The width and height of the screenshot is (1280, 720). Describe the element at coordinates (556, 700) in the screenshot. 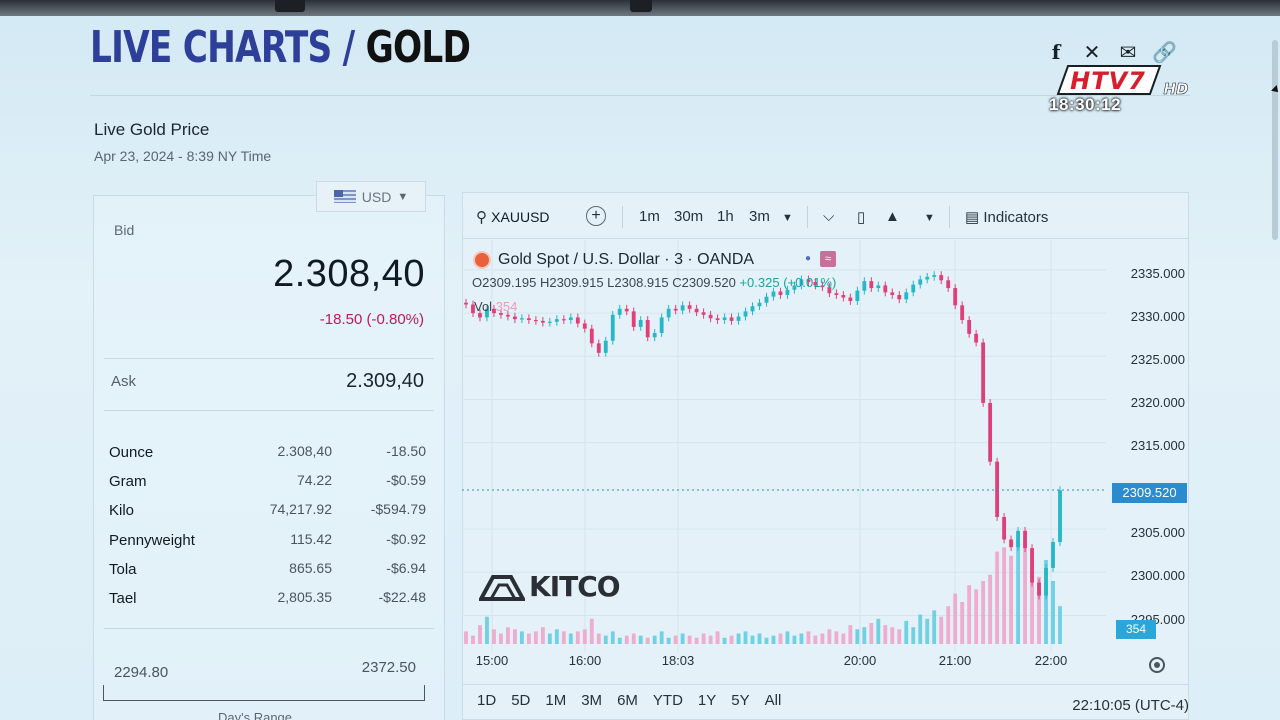

I see `range-1m: 1M` at that location.